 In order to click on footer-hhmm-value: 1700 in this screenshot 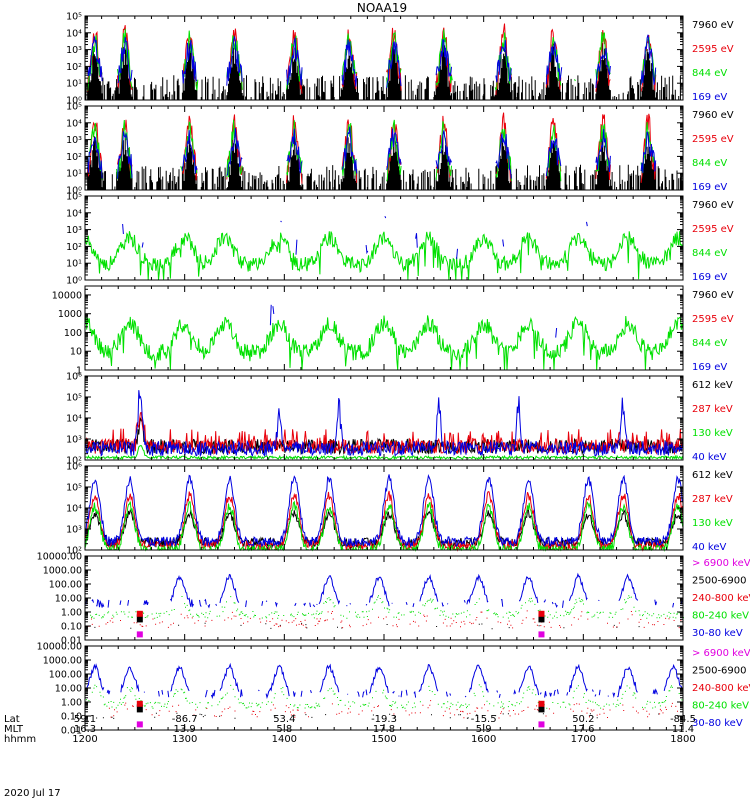, I will do `click(583, 739)`.